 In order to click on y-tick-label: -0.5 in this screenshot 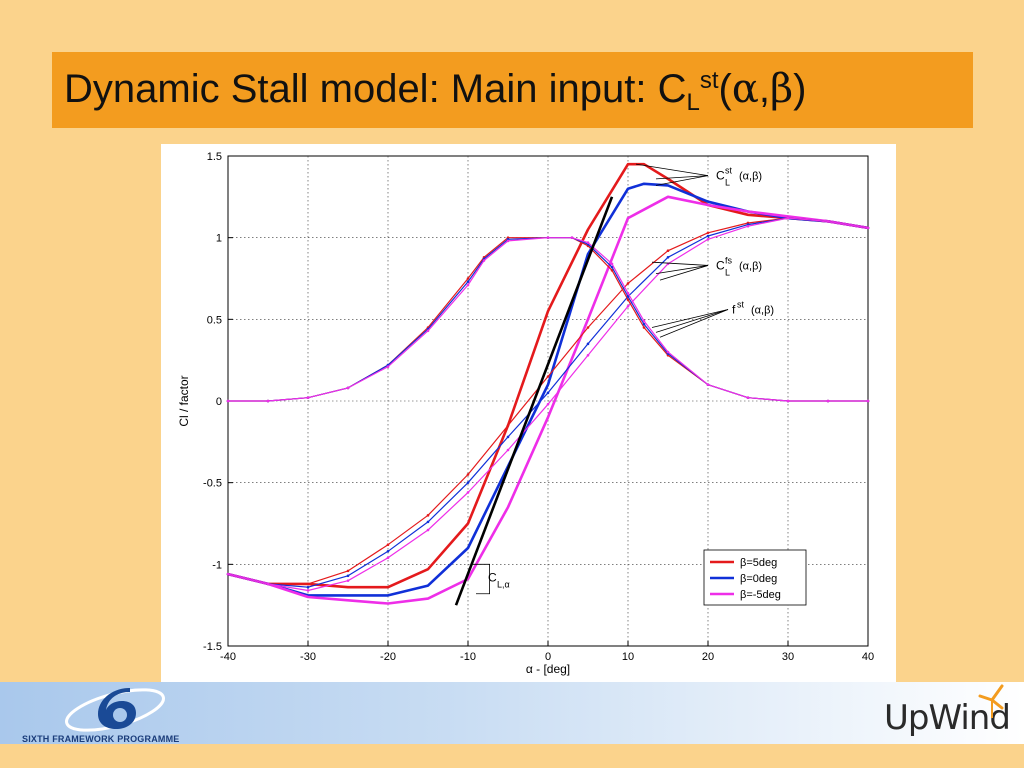, I will do `click(212, 484)`.